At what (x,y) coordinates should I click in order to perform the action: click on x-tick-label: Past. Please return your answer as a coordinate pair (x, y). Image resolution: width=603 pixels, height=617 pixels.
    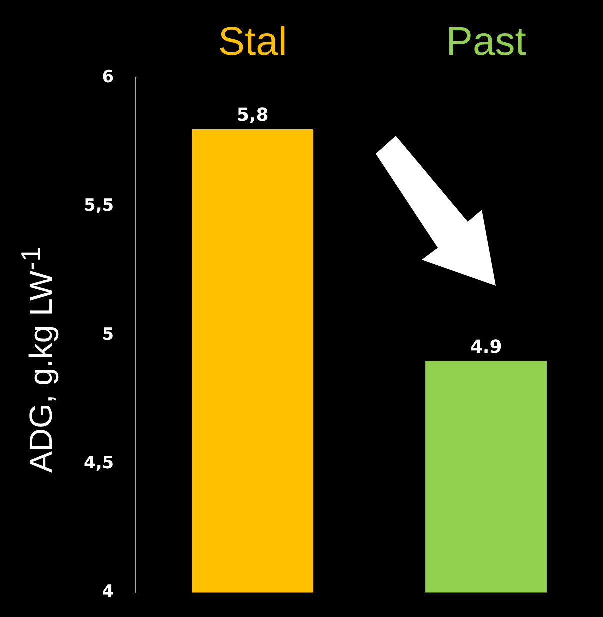
    Looking at the image, I should click on (486, 42).